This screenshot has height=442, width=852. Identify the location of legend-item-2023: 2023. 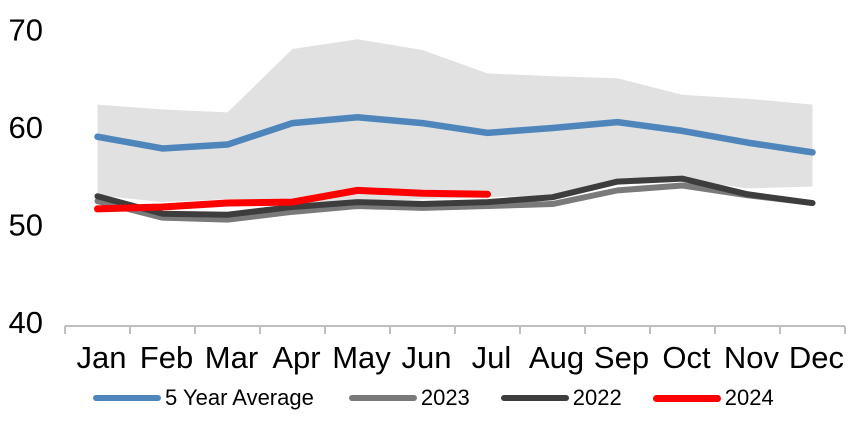
(409, 398).